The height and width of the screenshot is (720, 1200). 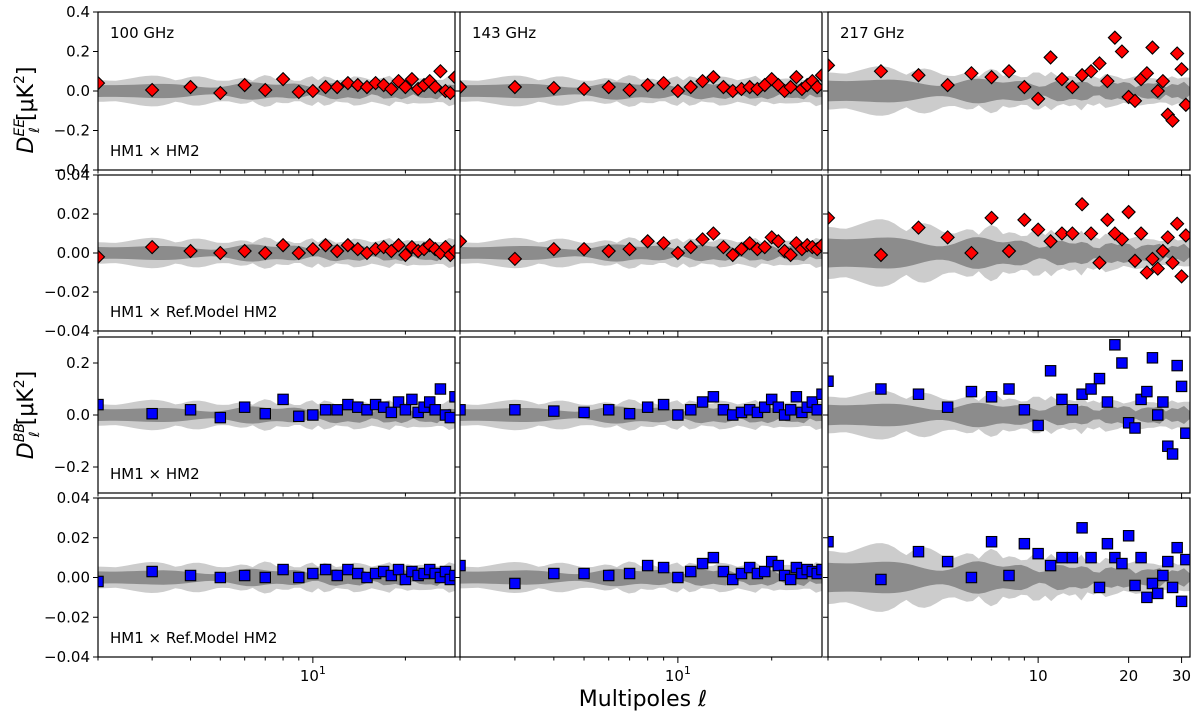 I want to click on panel-r2-c0: −0.2 0.0 0.2 HM1 × HM2, so click(x=255, y=417).